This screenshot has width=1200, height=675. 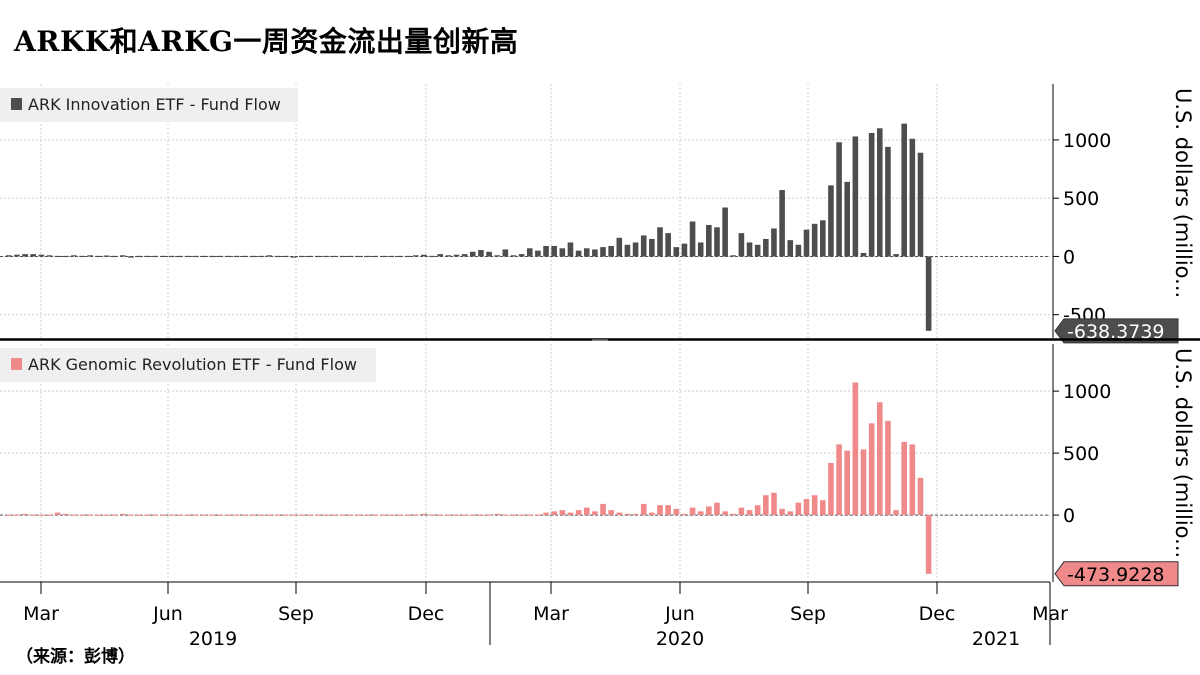 I want to click on legend: ARK Genomic Revolution ETF - Fund Flow, so click(x=188, y=365).